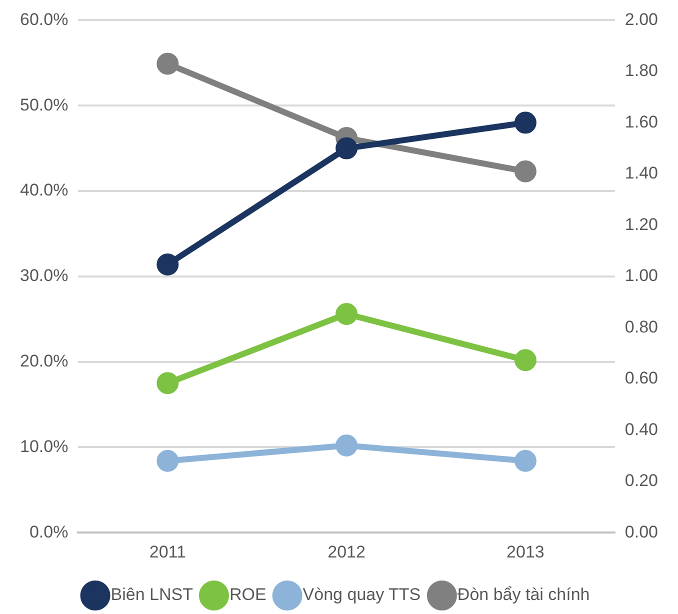  I want to click on y-tick-label: 50.0%, so click(44, 104).